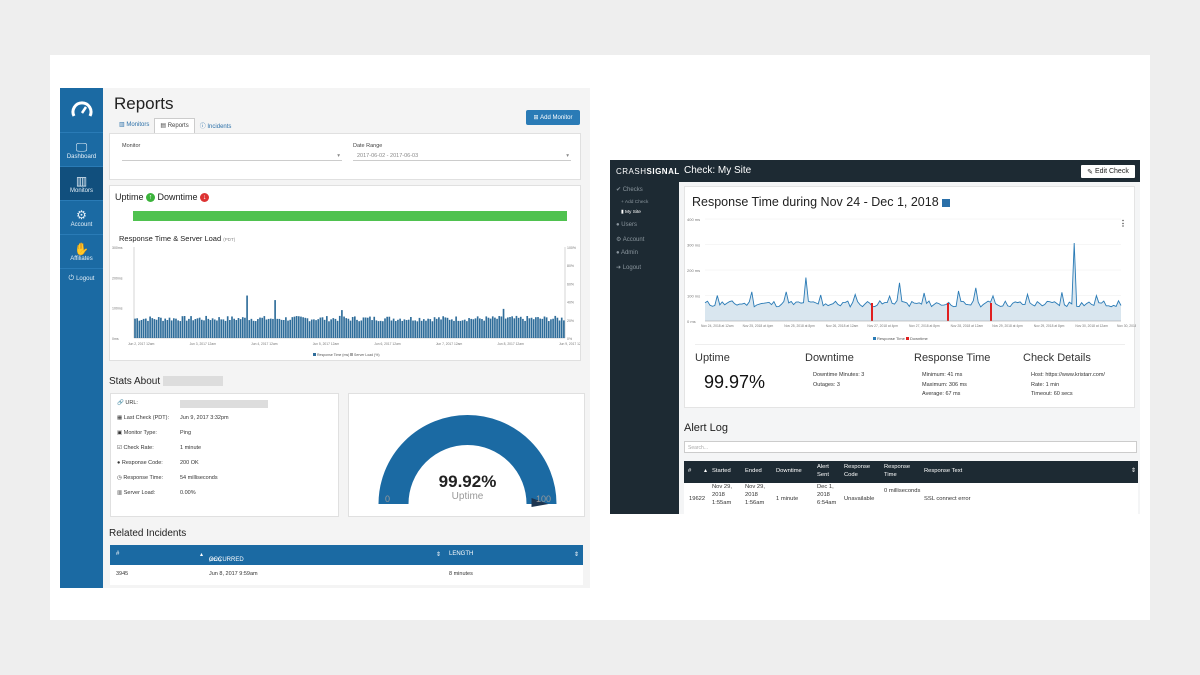  Describe the element at coordinates (629, 190) in the screenshot. I see `sidebar-item-checks: ✔ Checks` at that location.